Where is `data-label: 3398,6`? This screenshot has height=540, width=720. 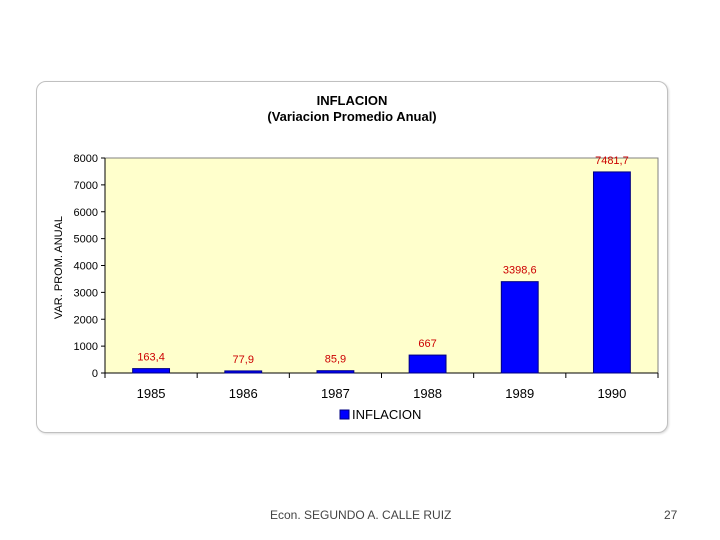
data-label: 3398,6 is located at coordinates (520, 271).